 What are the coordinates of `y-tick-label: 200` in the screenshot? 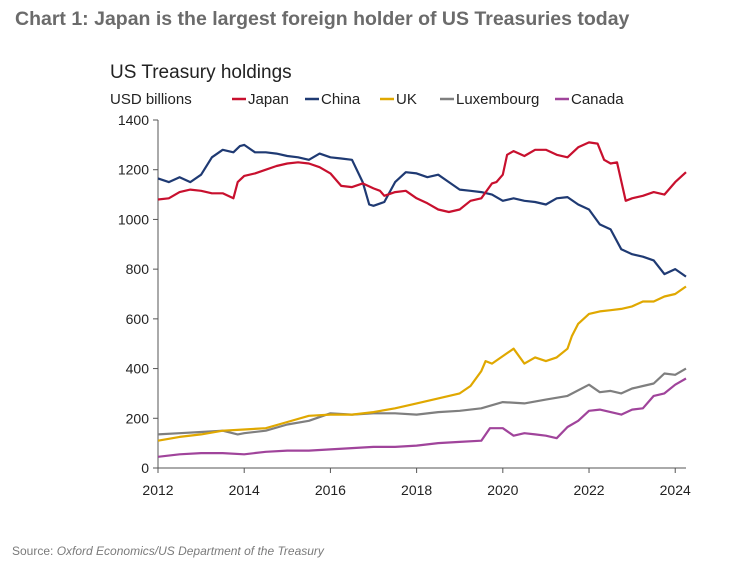 It's located at (138, 418).